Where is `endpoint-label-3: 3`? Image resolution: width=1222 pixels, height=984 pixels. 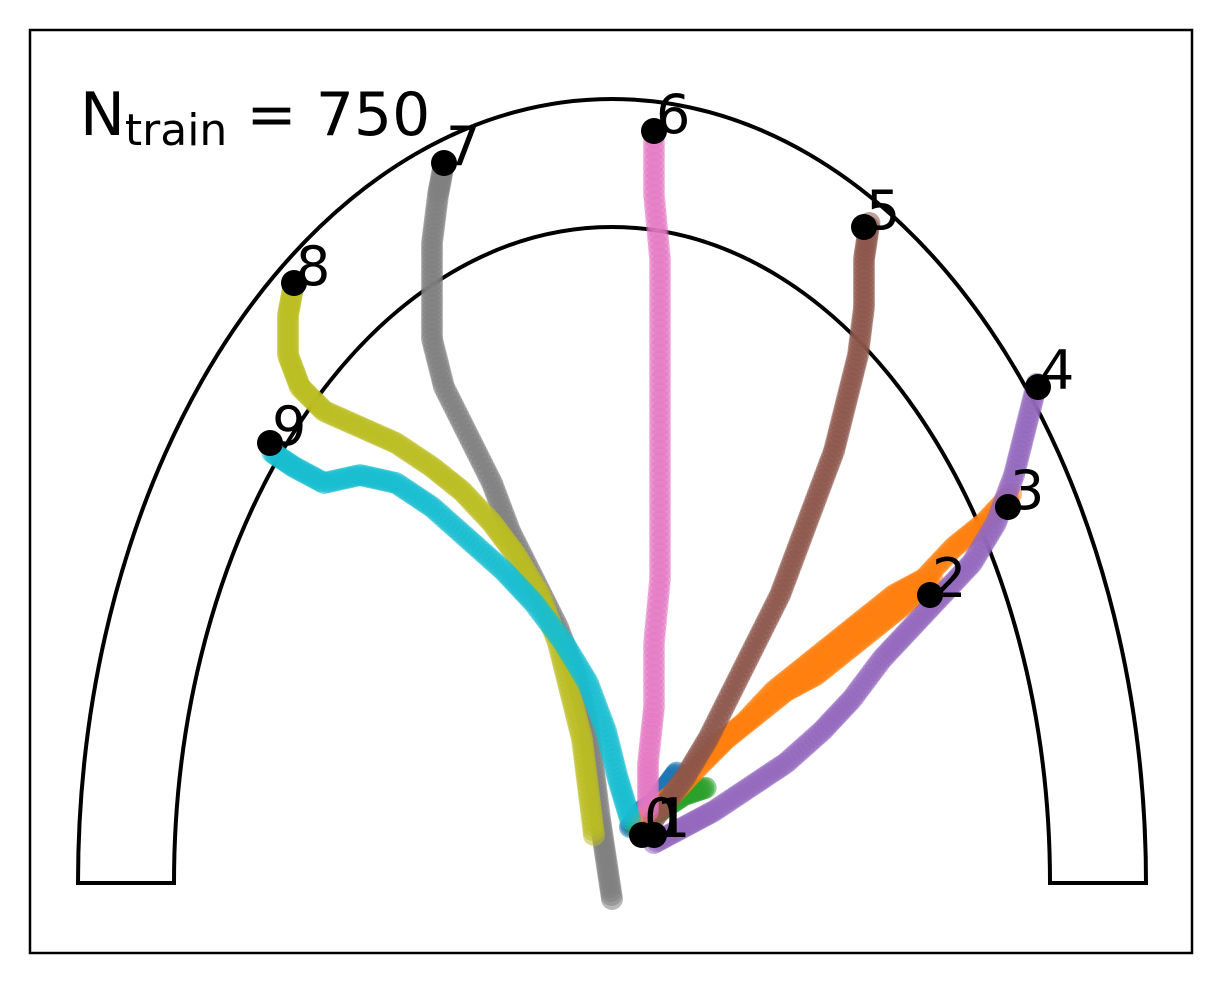
endpoint-label-3: 3 is located at coordinates (1027, 490).